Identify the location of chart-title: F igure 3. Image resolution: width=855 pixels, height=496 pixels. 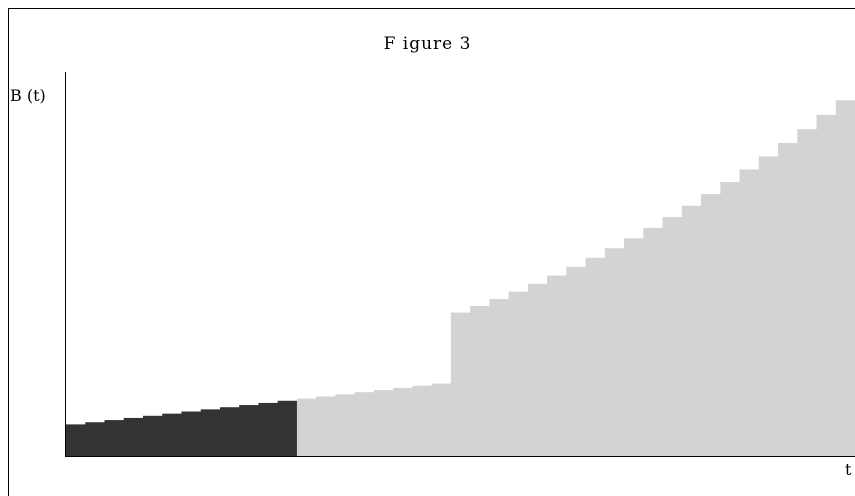
(427, 44).